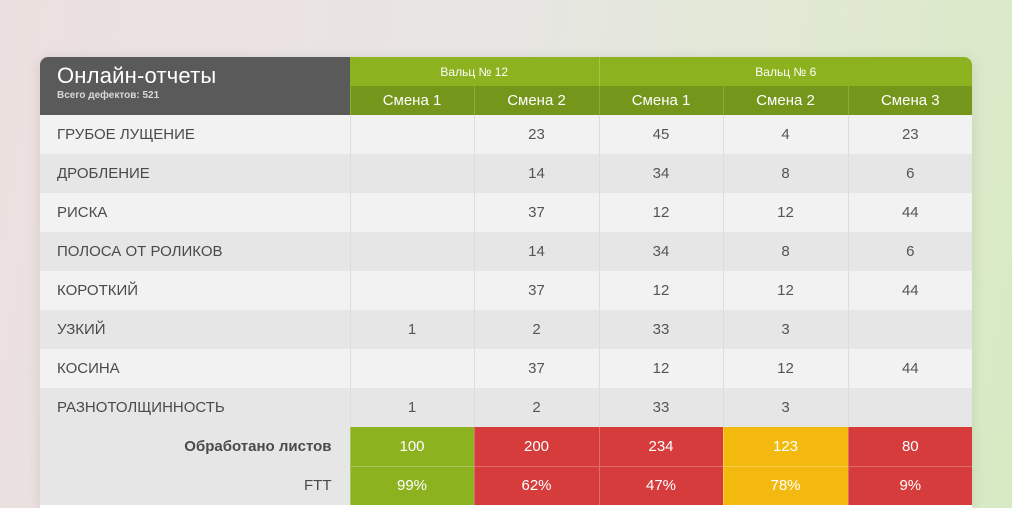 This screenshot has width=1012, height=508. I want to click on defect-label: РИСКА, so click(195, 212).